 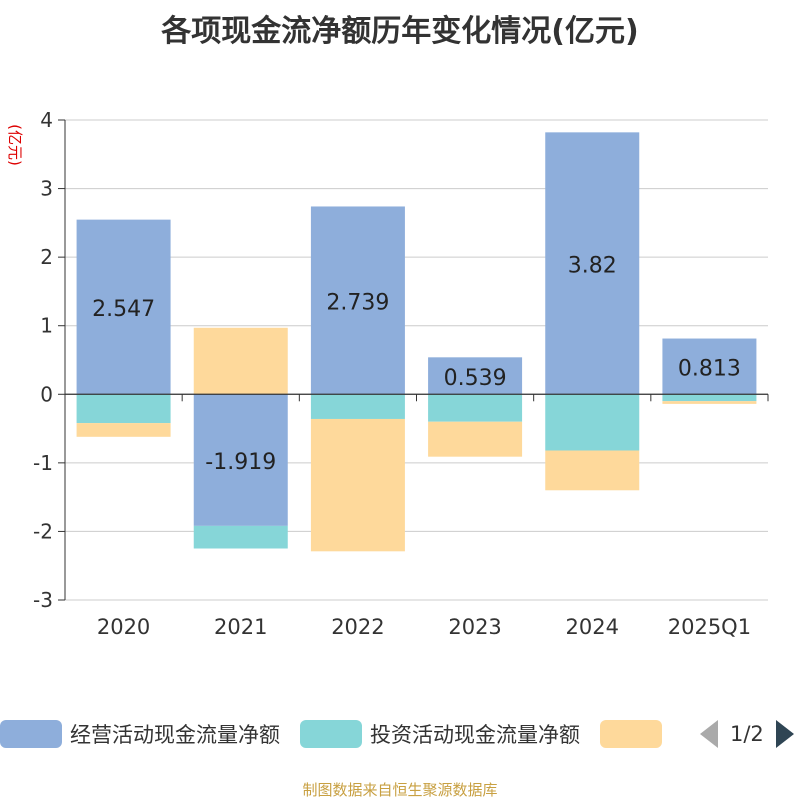 I want to click on x-tick-label: 2020, so click(x=123, y=627).